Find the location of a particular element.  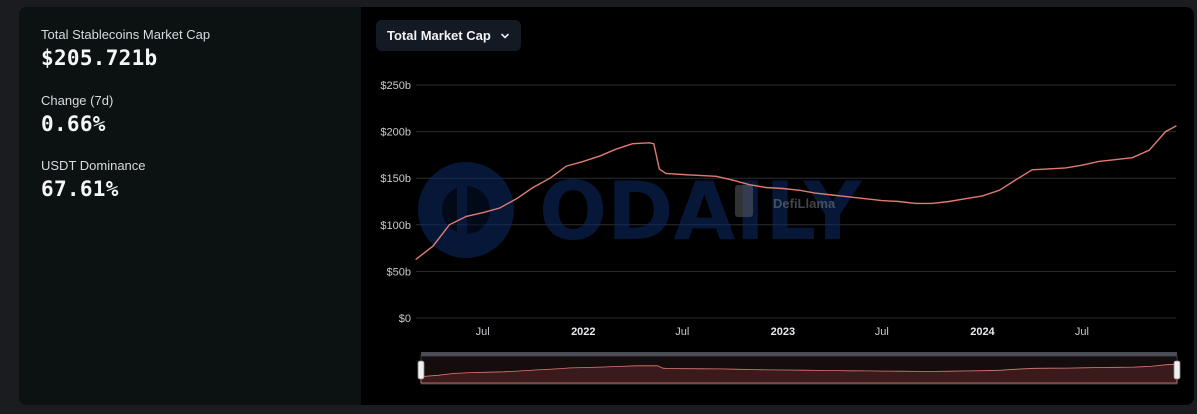

odaily-watermark: ODAILY is located at coordinates (640, 210).